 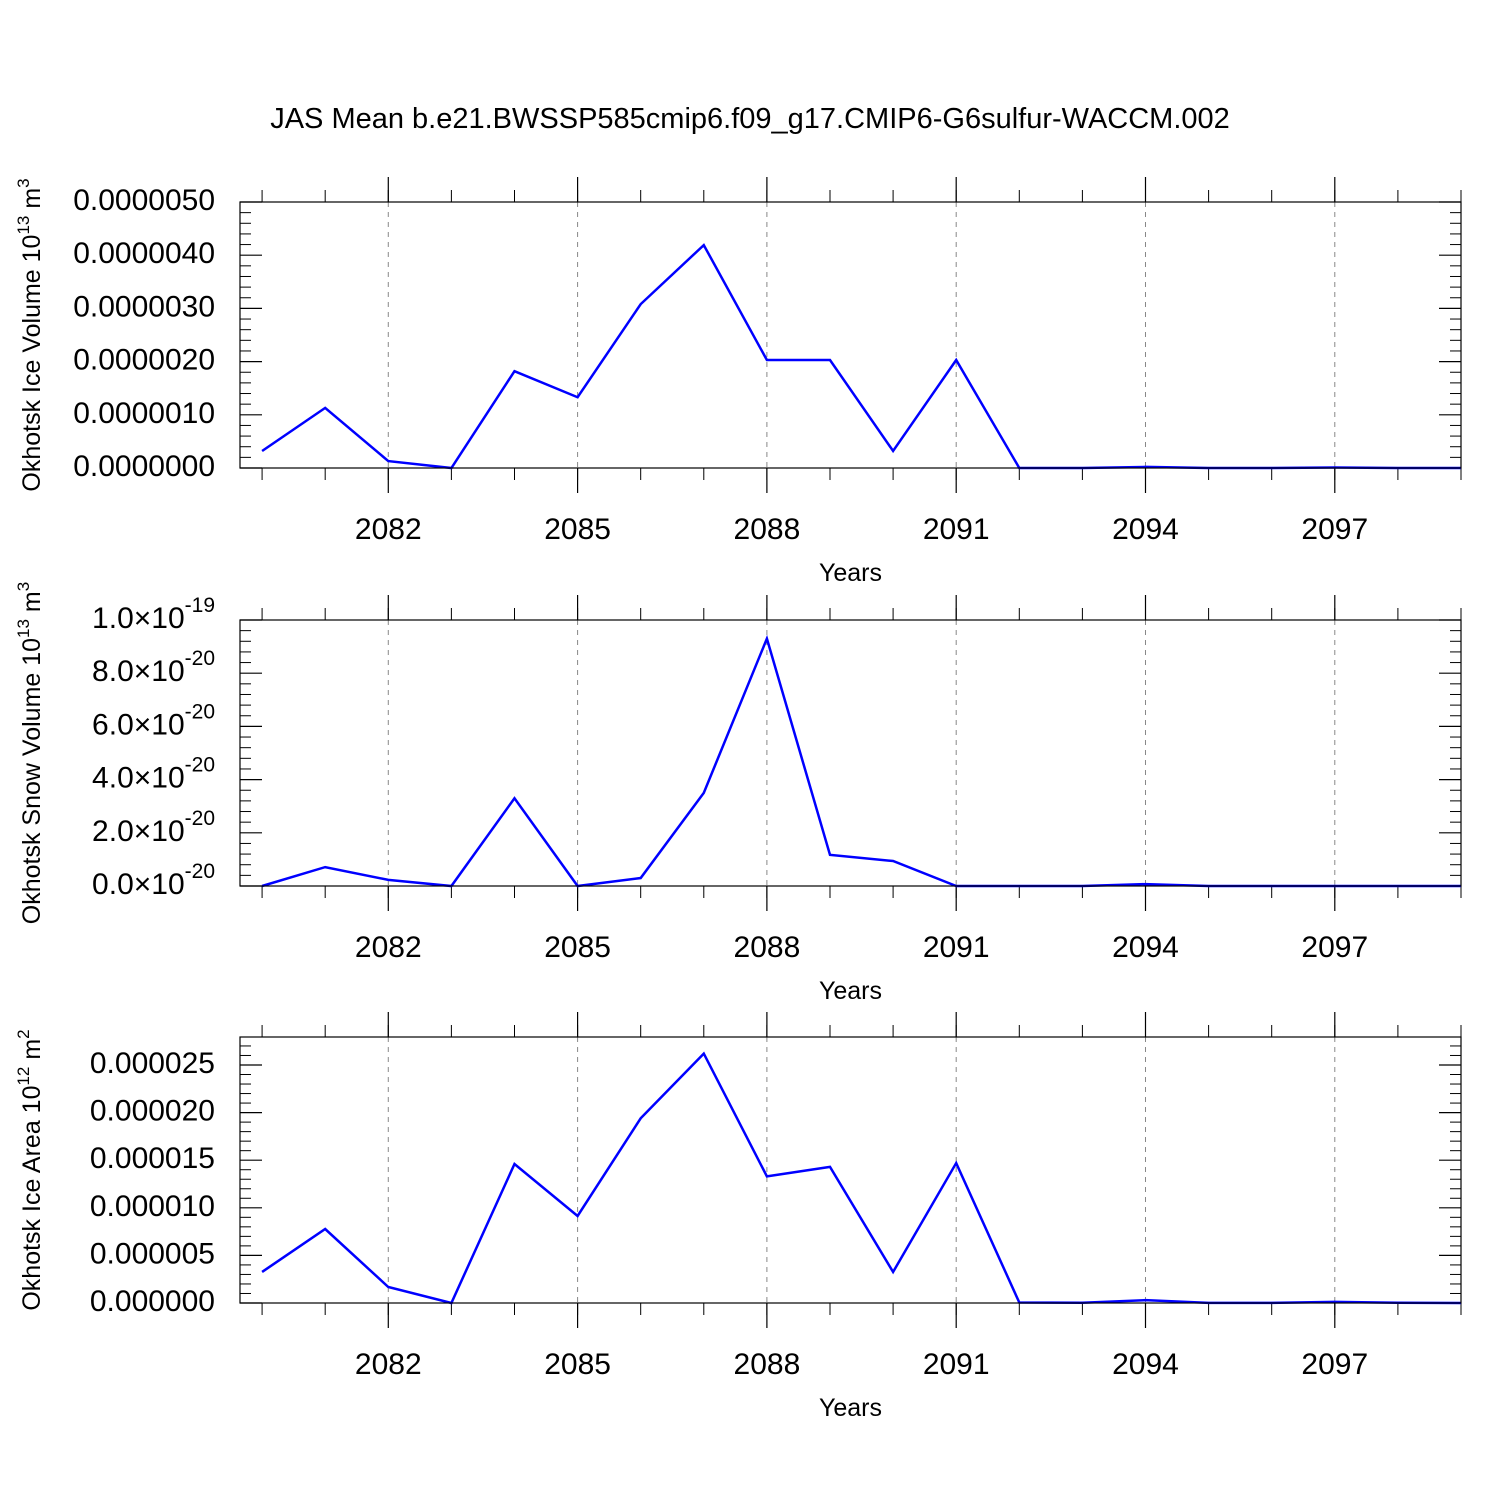 What do you see at coordinates (138, 671) in the screenshot?
I see `y-tick-label-text: 8.0×10` at bounding box center [138, 671].